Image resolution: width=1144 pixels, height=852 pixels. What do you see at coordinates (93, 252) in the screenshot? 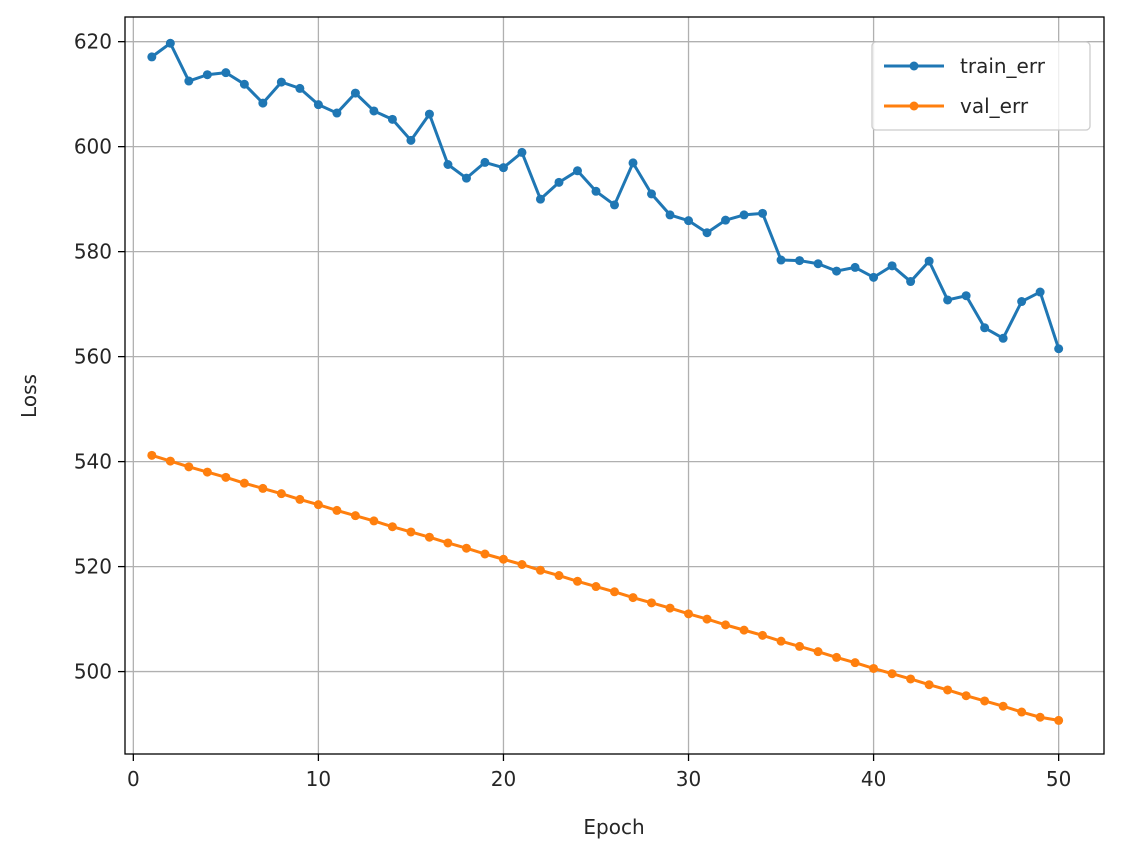
I see `y-tick-label: 580` at bounding box center [93, 252].